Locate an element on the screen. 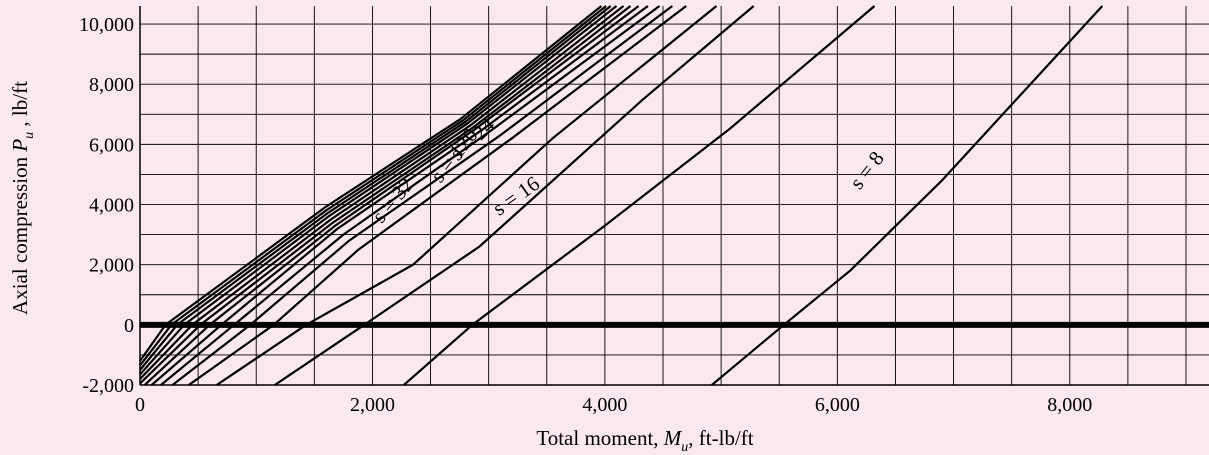 The width and height of the screenshot is (1209, 455). curve-label: s = 8 is located at coordinates (867, 170).